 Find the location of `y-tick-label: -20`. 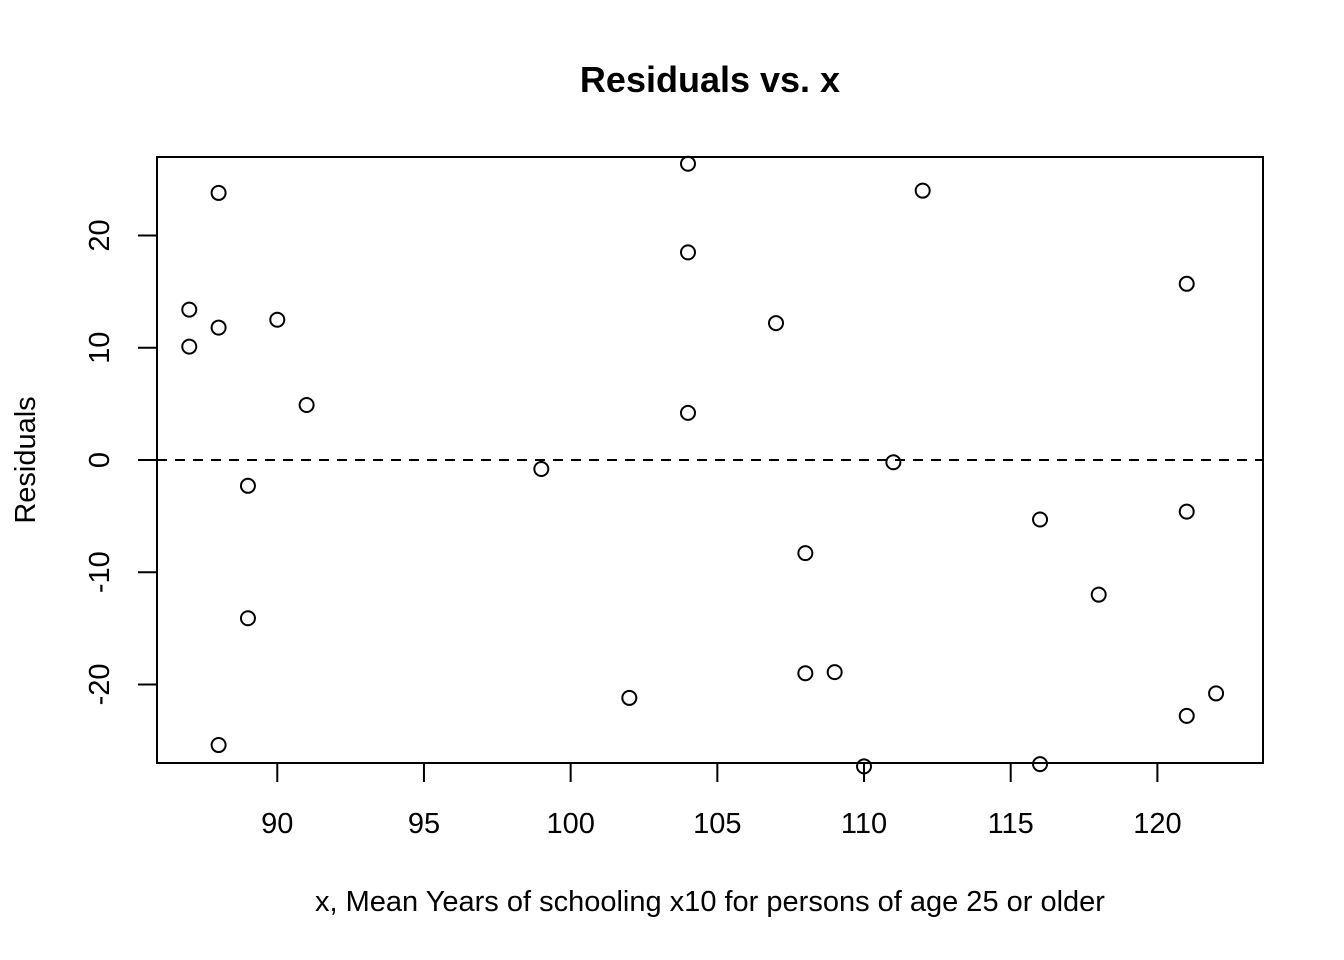

y-tick-label: -20 is located at coordinates (100, 684).